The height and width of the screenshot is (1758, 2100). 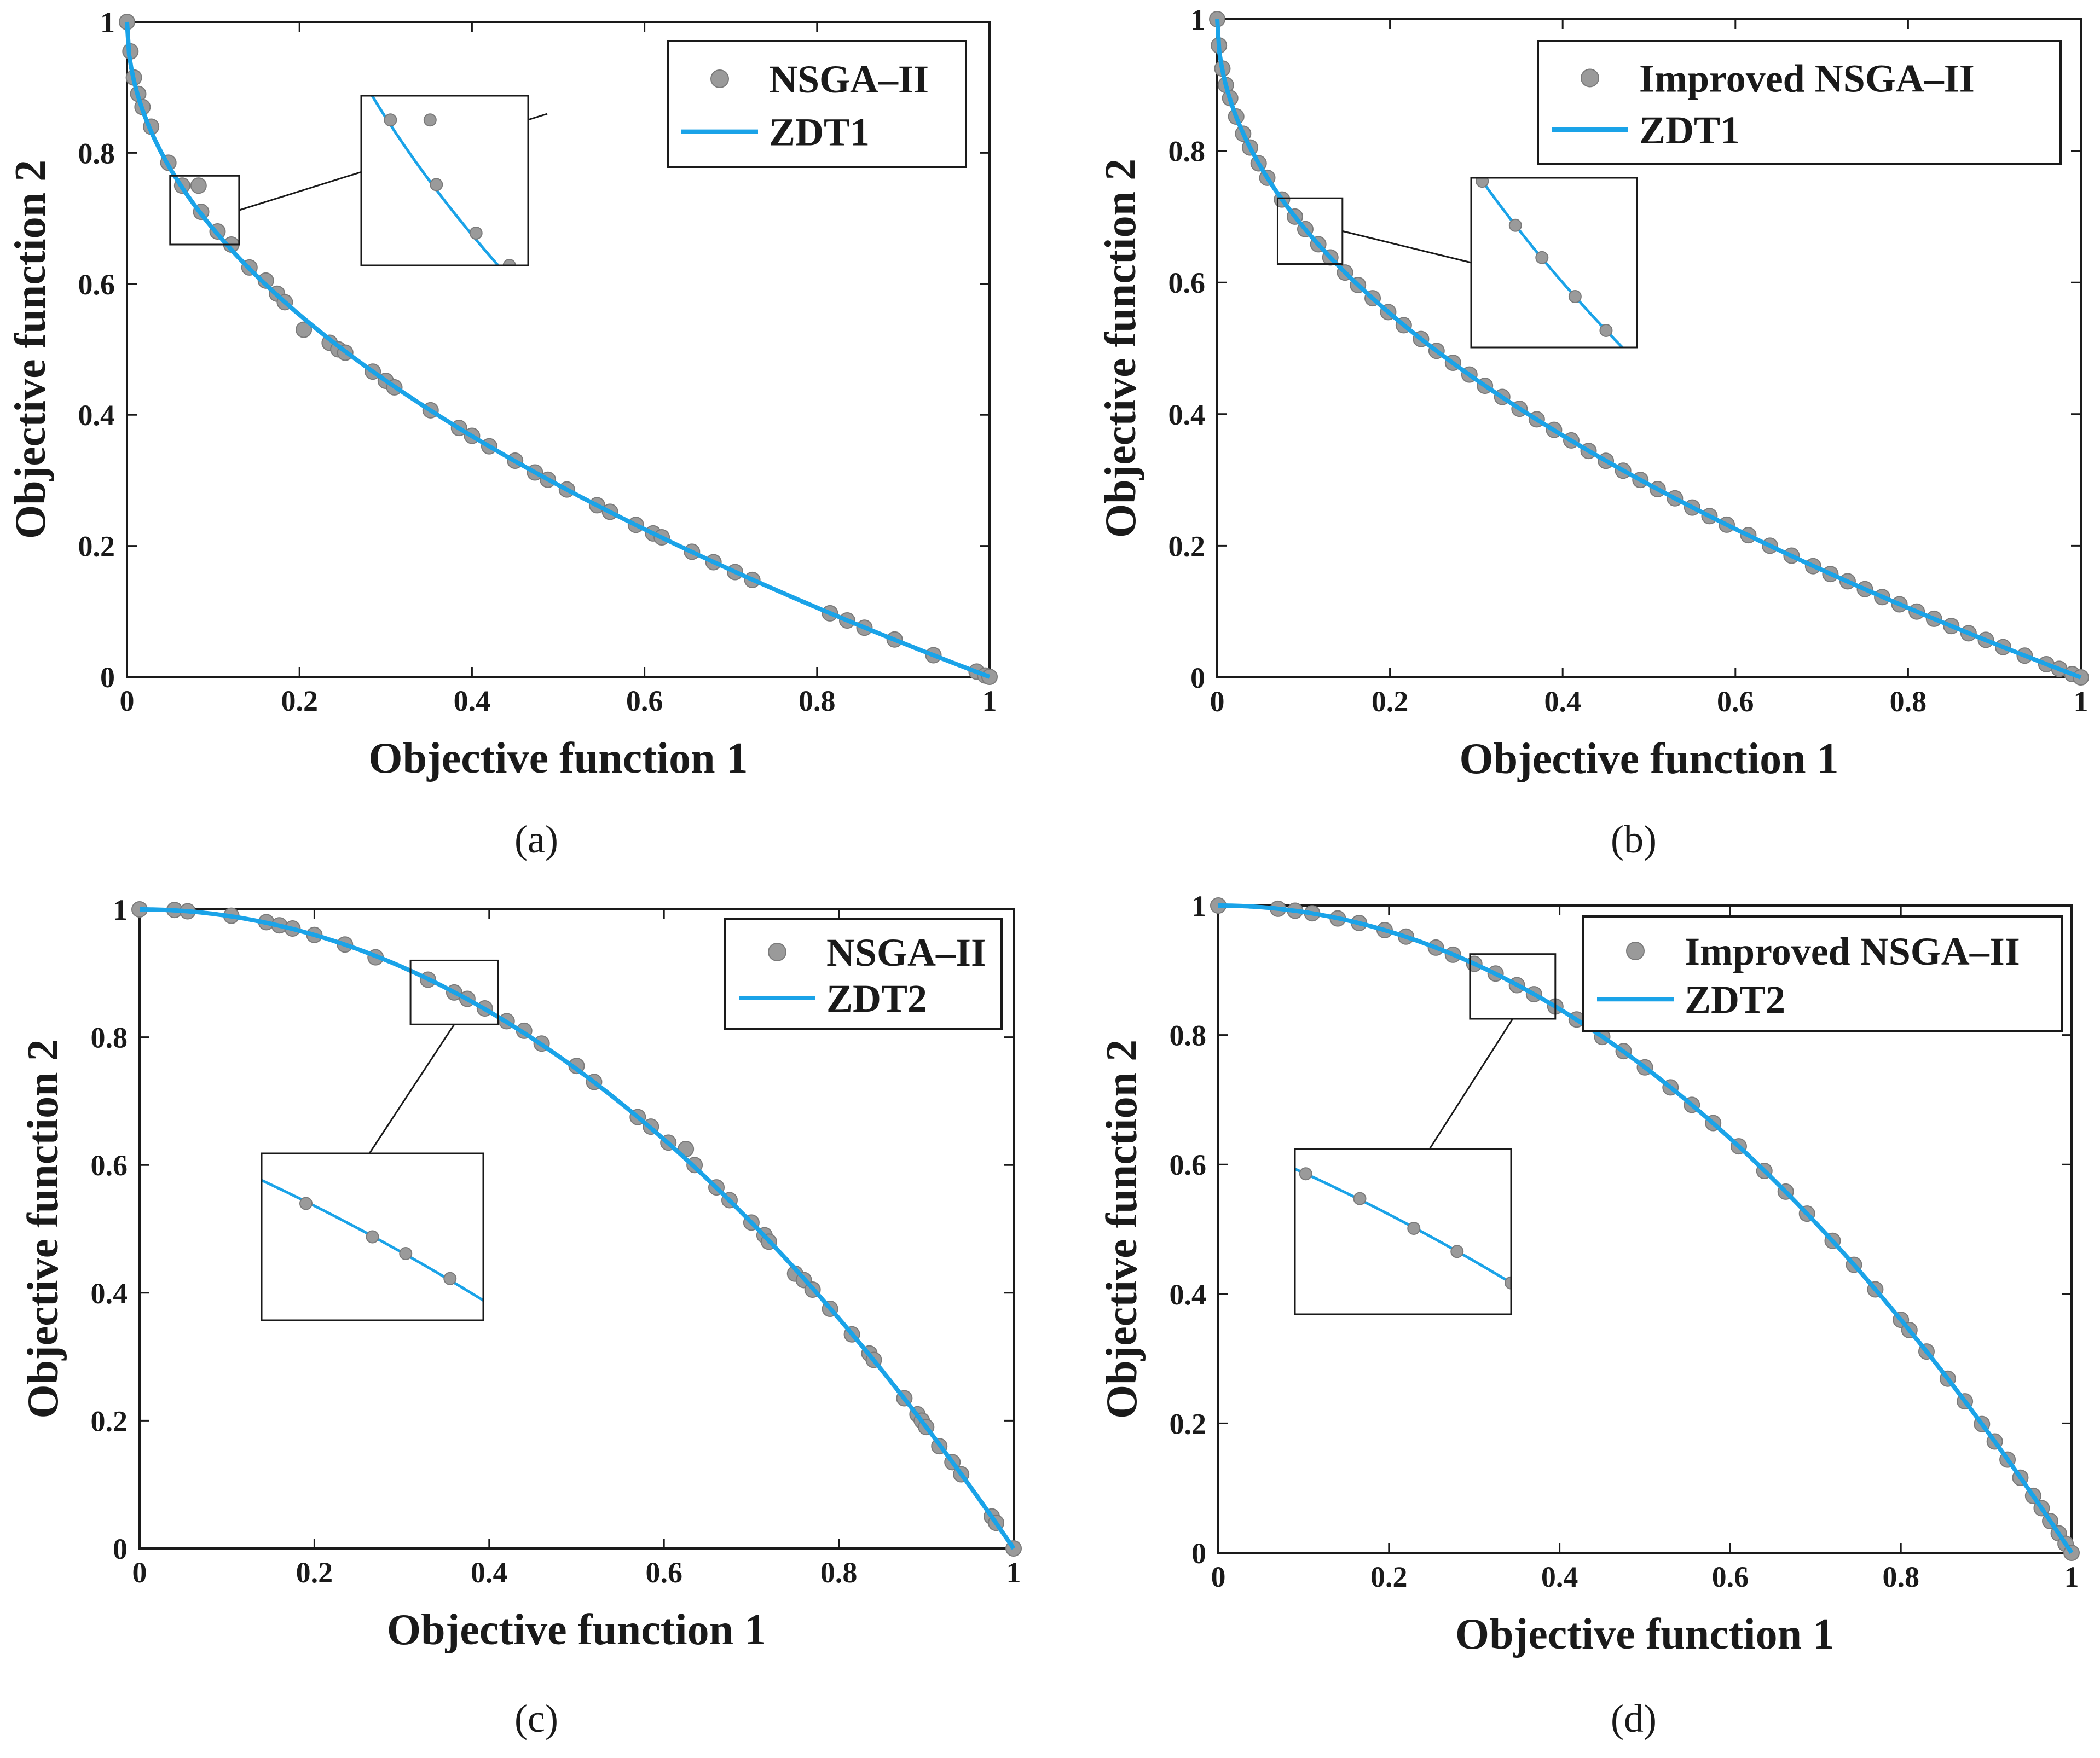 What do you see at coordinates (1403, 1226) in the screenshot?
I see `inset-curve` at bounding box center [1403, 1226].